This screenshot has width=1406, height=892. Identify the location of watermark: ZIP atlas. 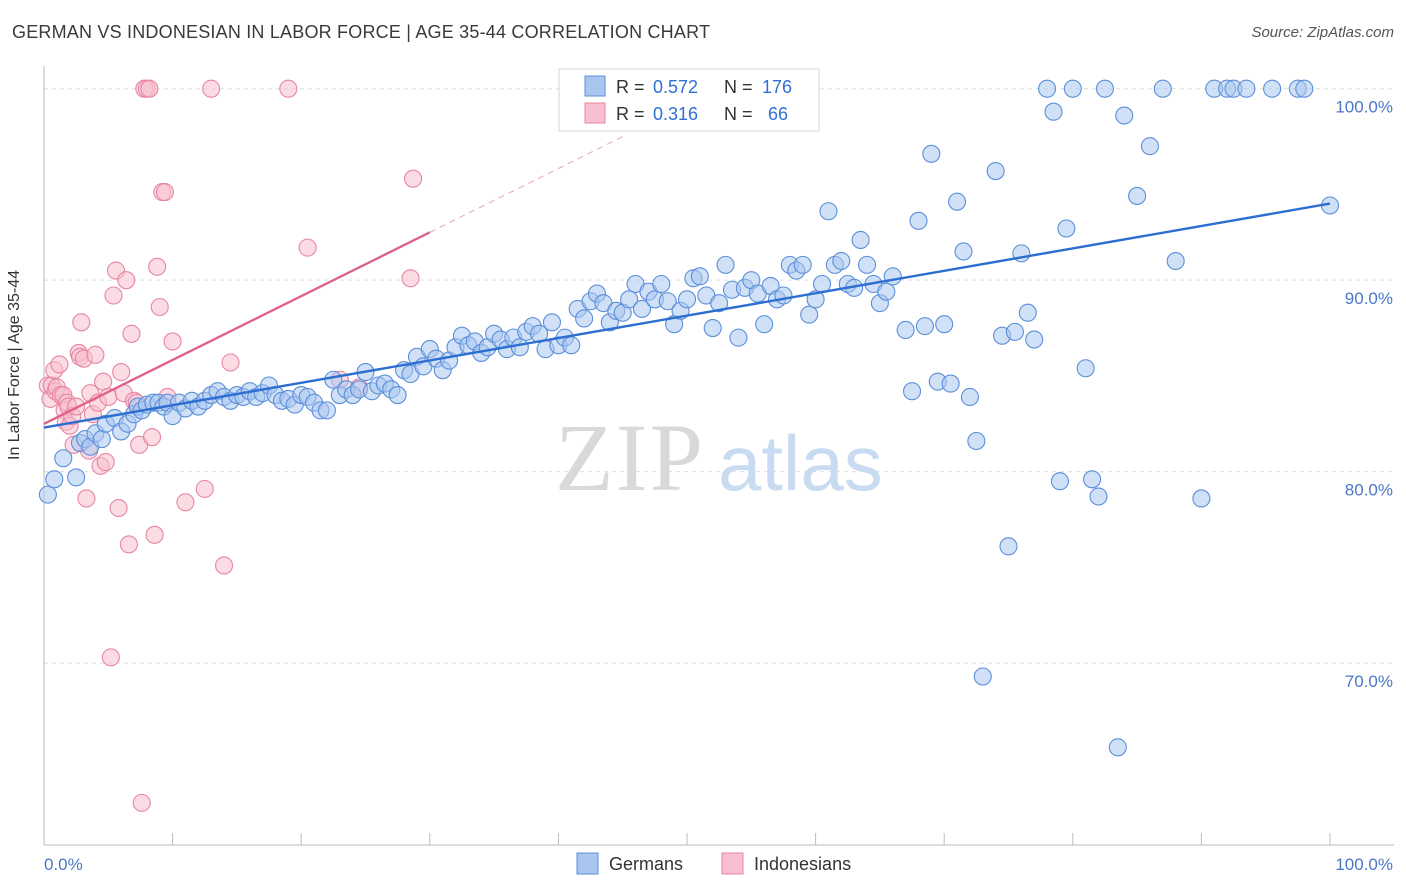
(719, 457).